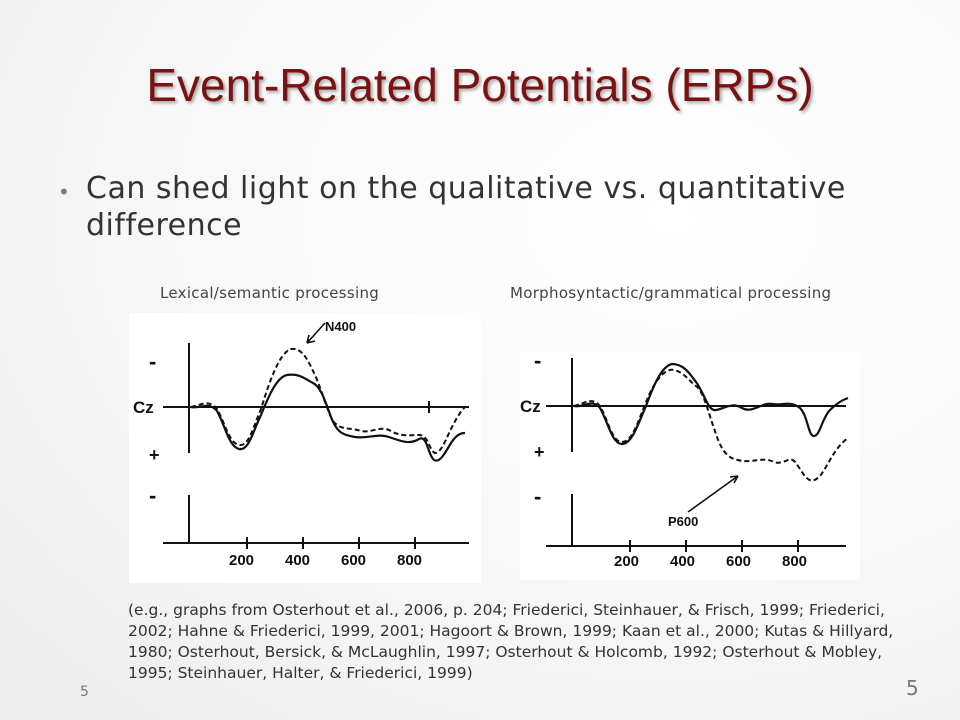 The image size is (960, 720). I want to click on n400-annotation: N400, so click(340, 326).